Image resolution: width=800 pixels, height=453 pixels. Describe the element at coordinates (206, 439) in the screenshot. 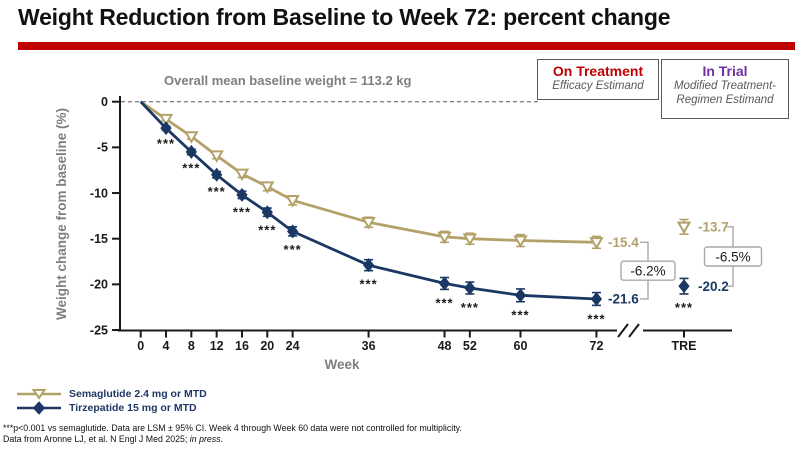

I see `footnote-line-2-citation: in press.` at that location.